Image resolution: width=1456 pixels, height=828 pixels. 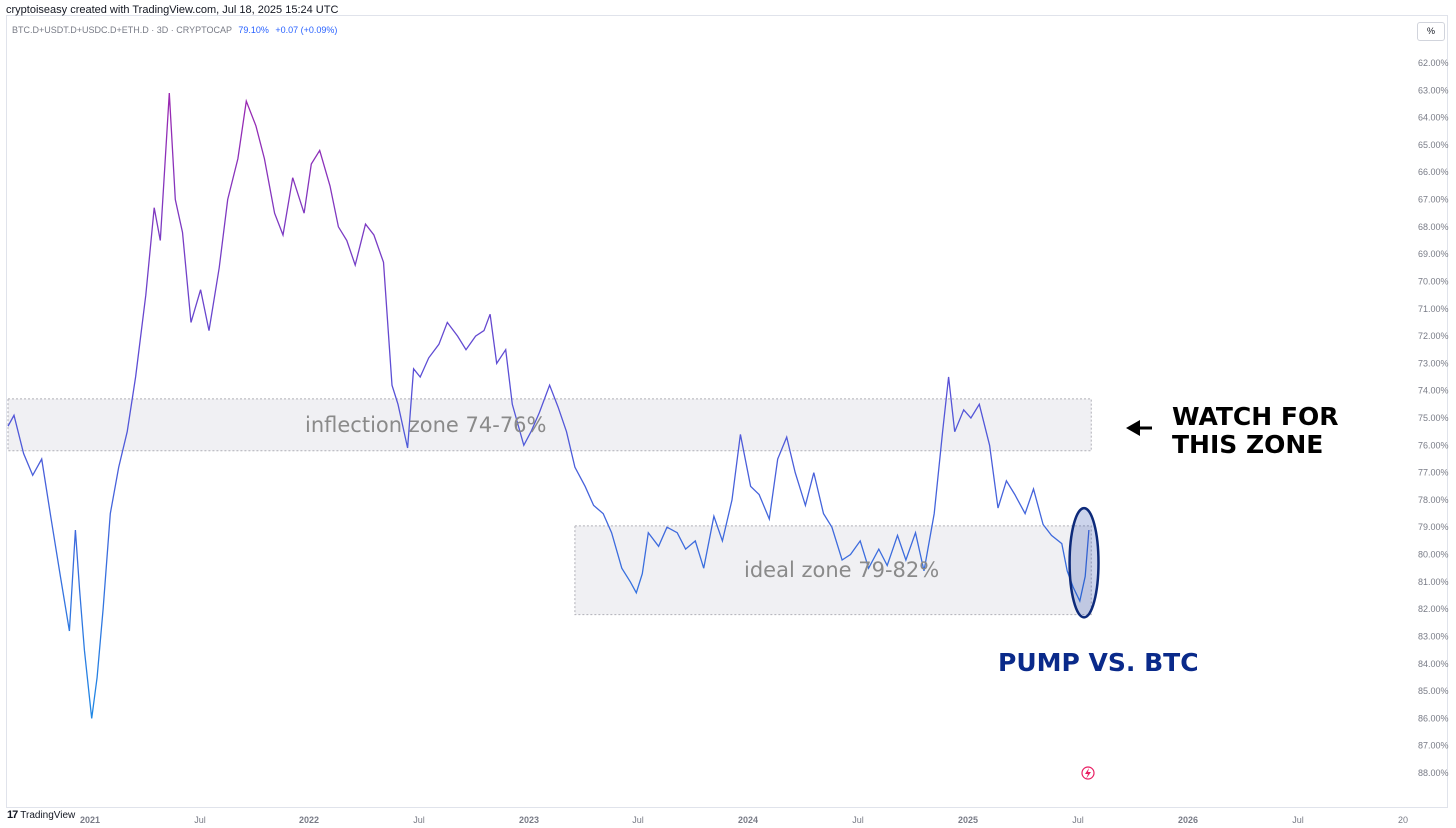 I want to click on y-tick-label: 64.00%, so click(x=1433, y=118).